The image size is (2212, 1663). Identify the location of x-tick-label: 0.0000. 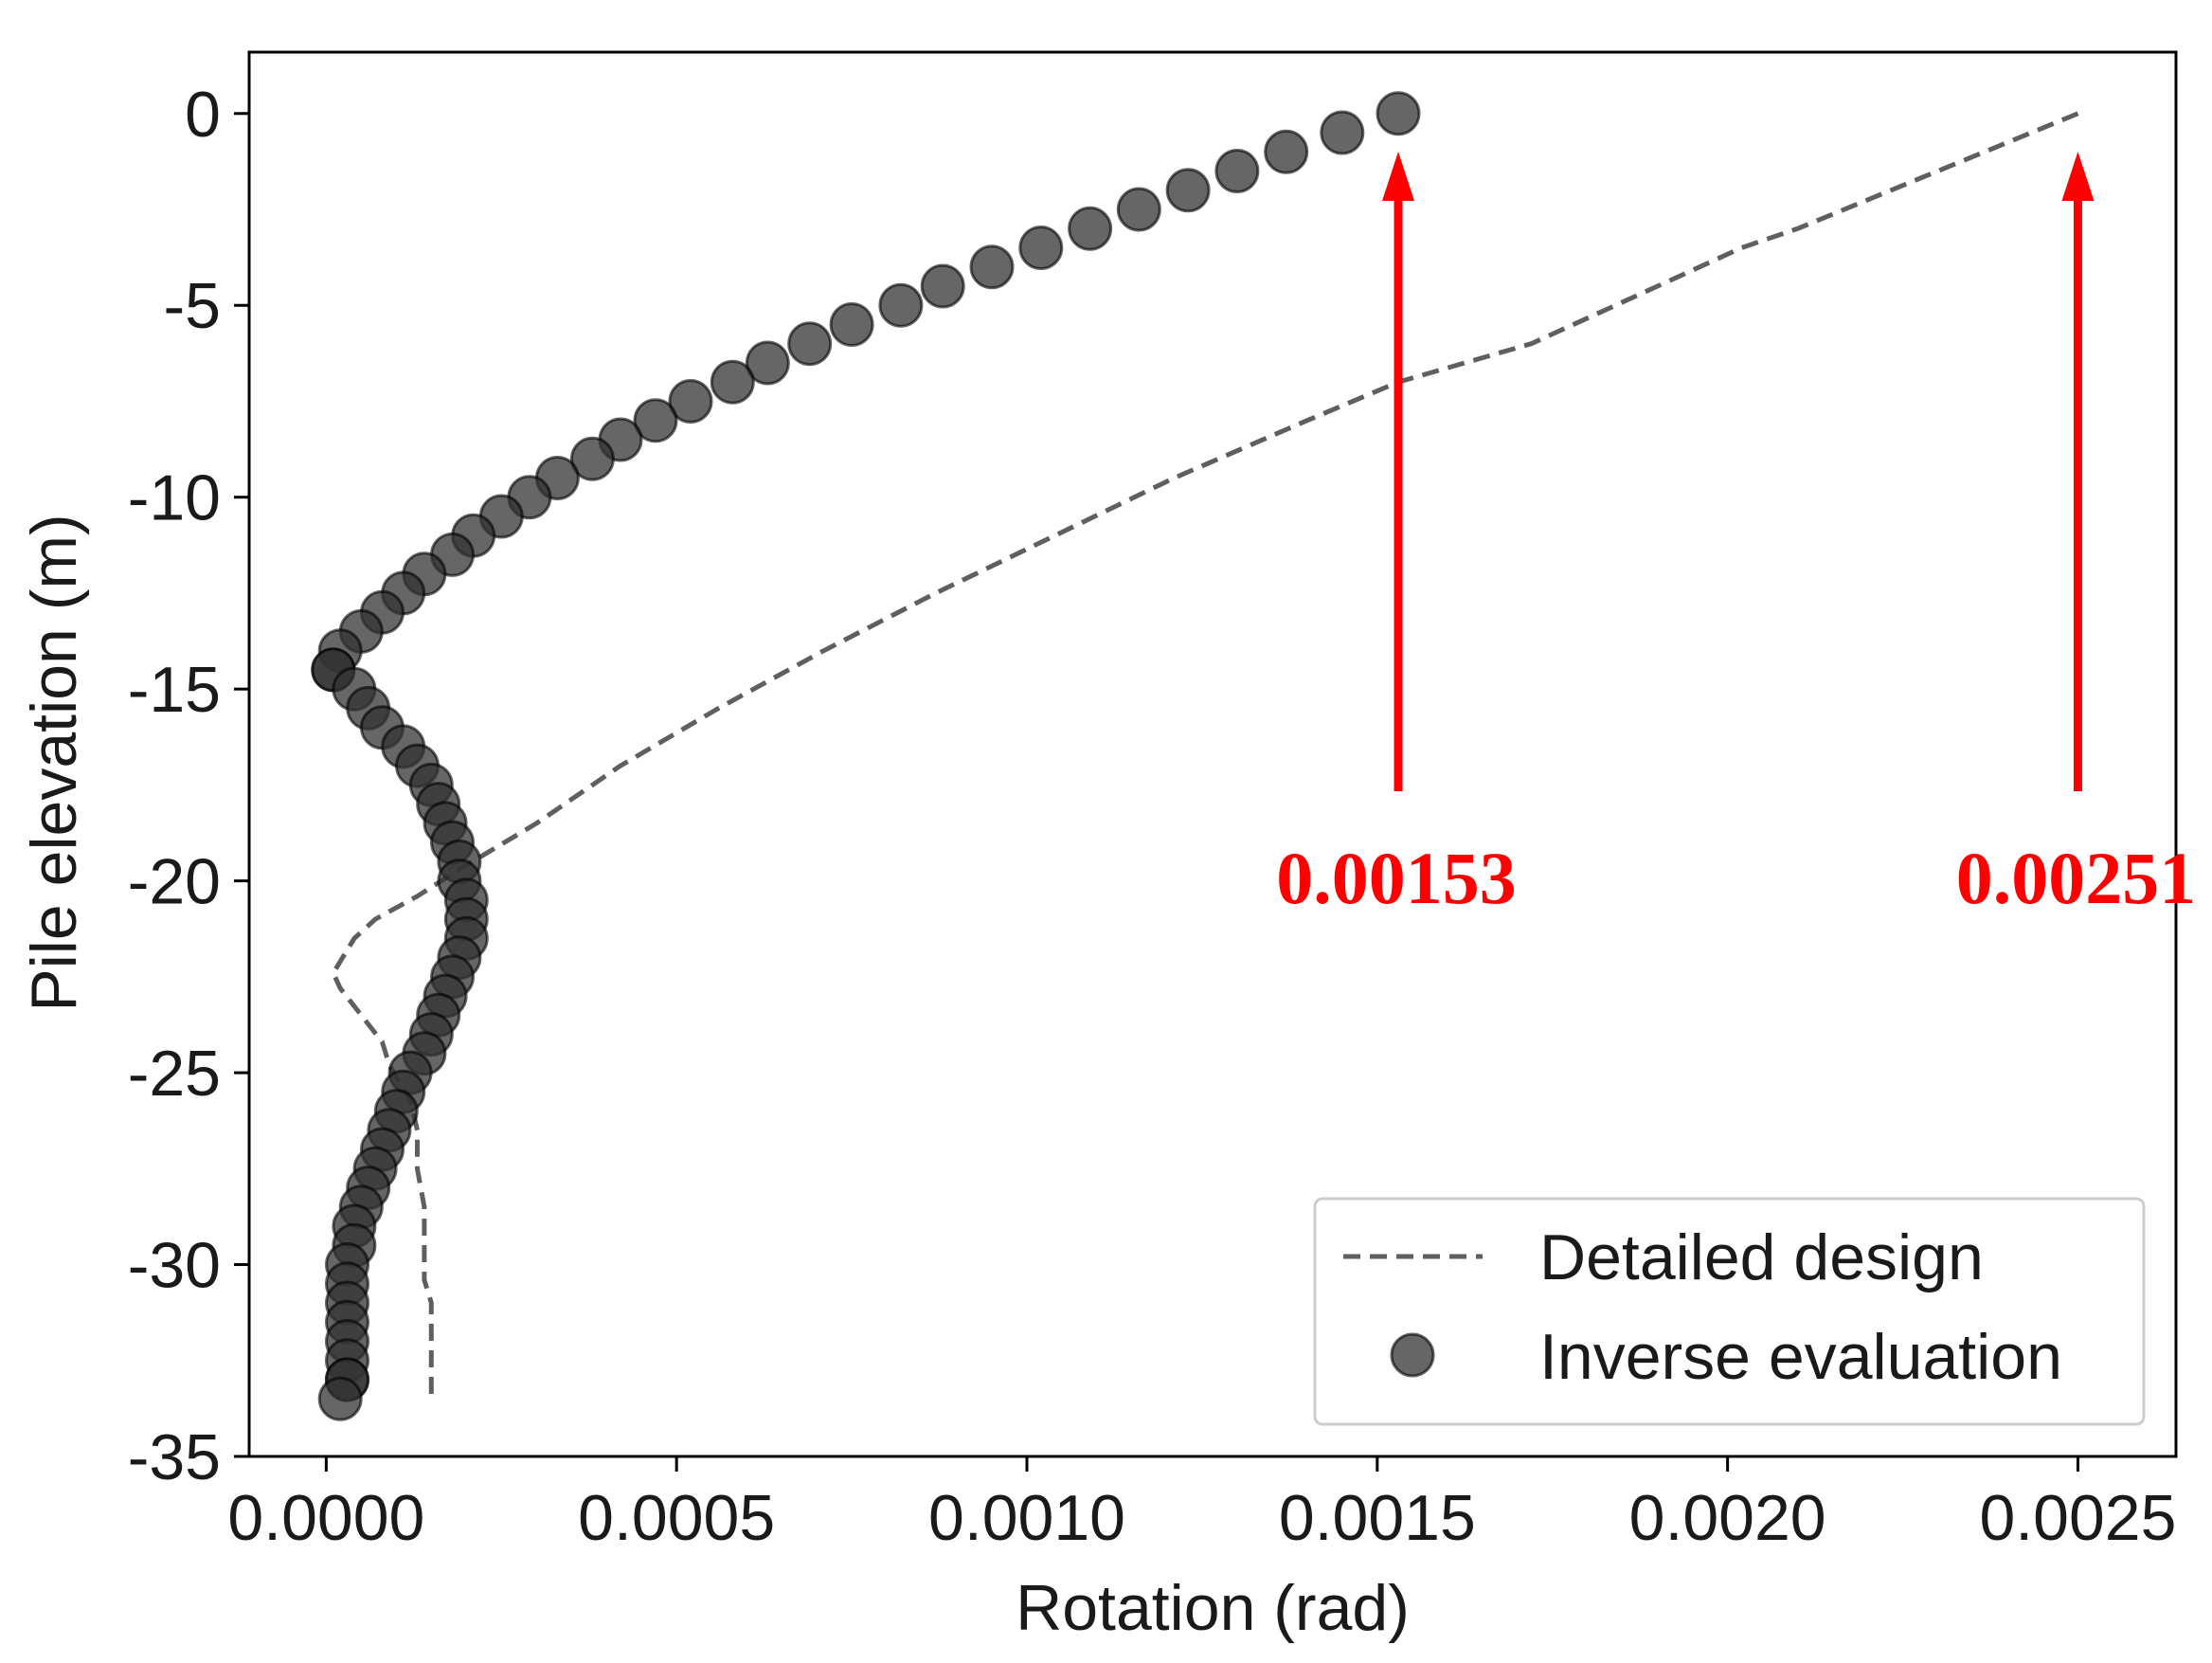
(326, 1518).